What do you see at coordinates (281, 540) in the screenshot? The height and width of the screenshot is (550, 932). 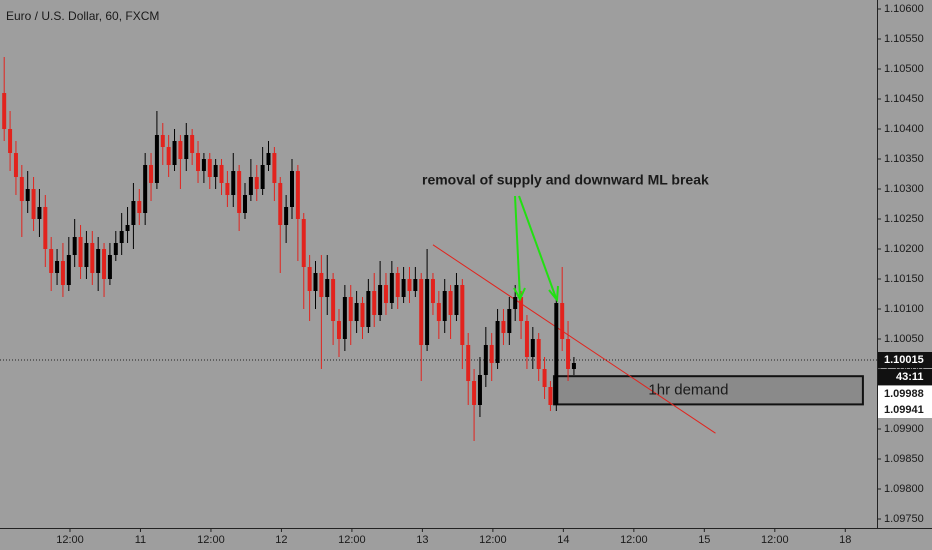 I see `x-tick-label: 12` at bounding box center [281, 540].